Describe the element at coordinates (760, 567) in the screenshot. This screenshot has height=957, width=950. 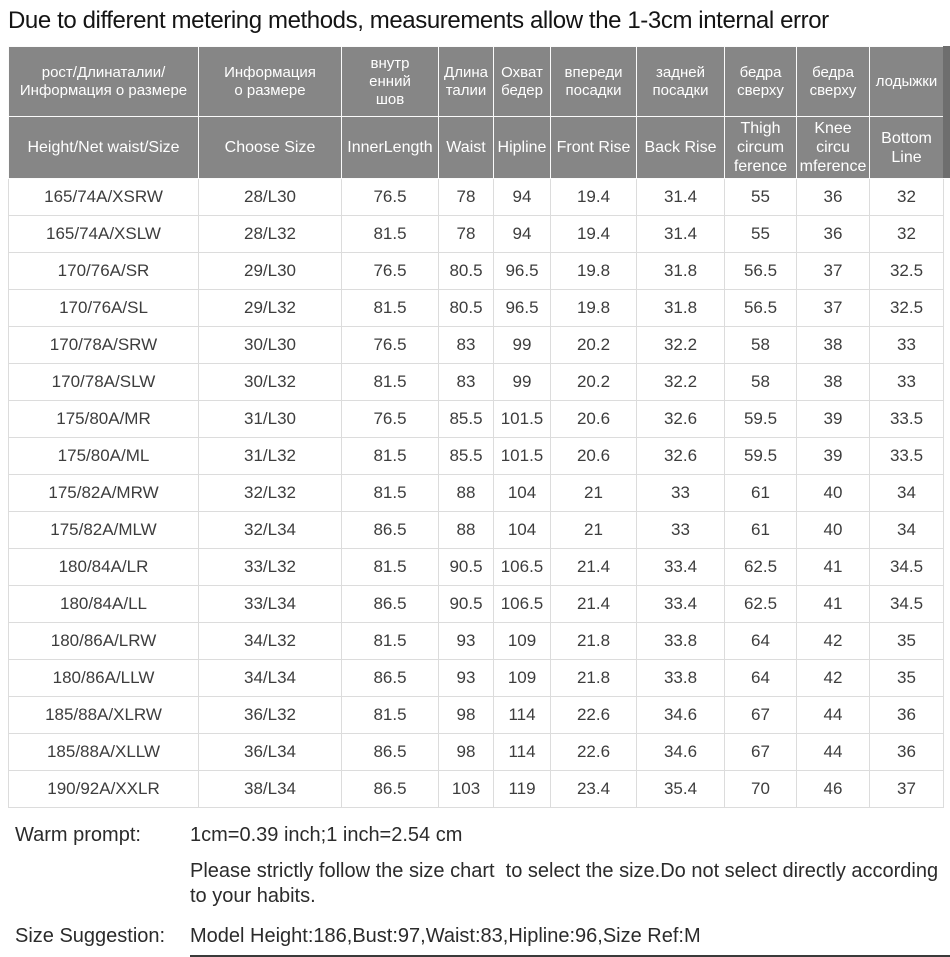
I see `table-cell: 62.5` at that location.